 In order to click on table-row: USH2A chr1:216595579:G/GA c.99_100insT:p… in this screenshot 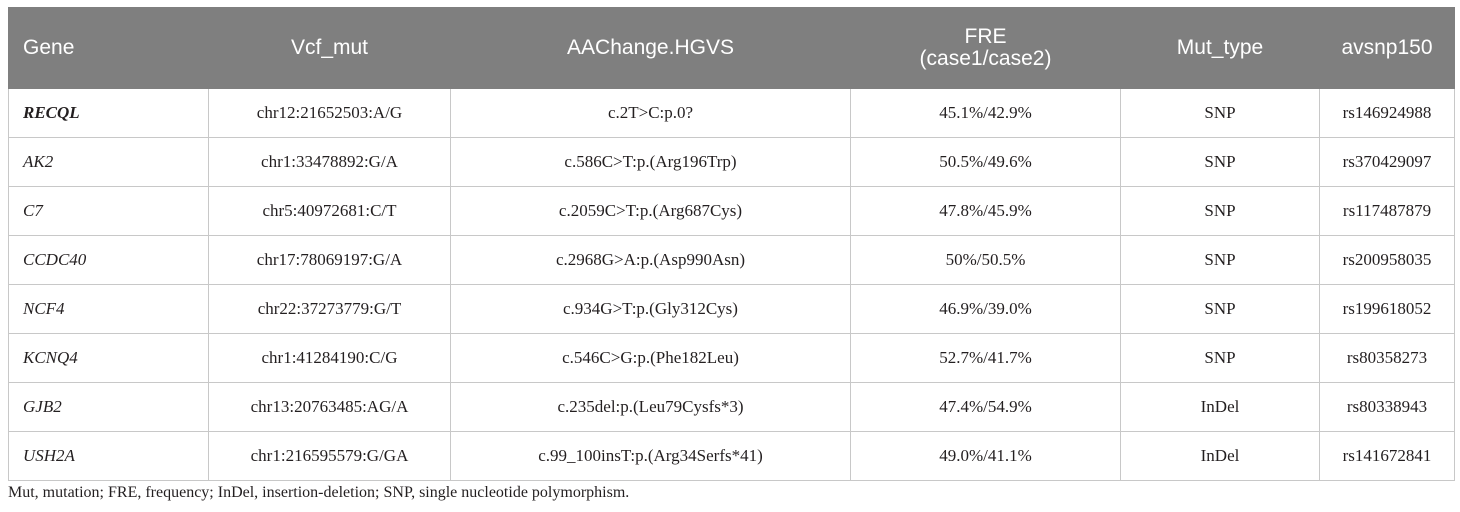, I will do `click(731, 456)`.